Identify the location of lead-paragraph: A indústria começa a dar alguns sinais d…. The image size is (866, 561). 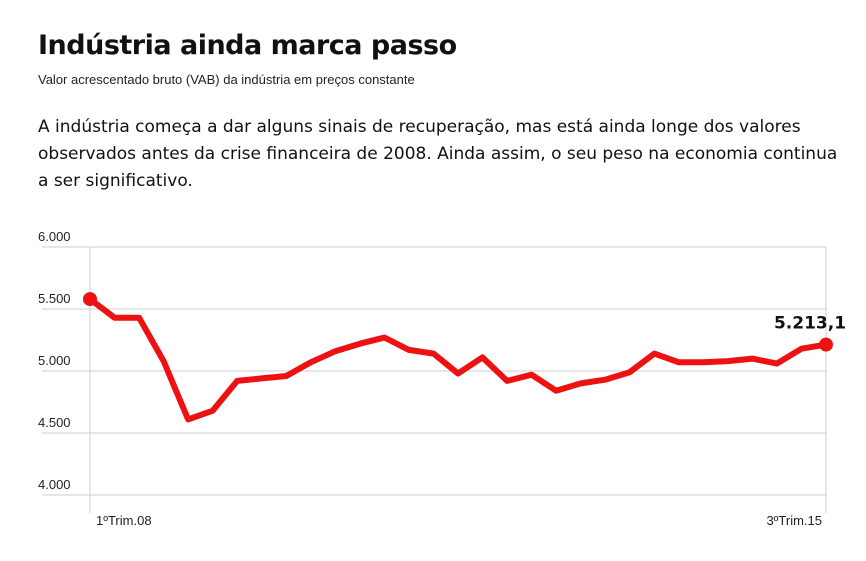
(438, 154).